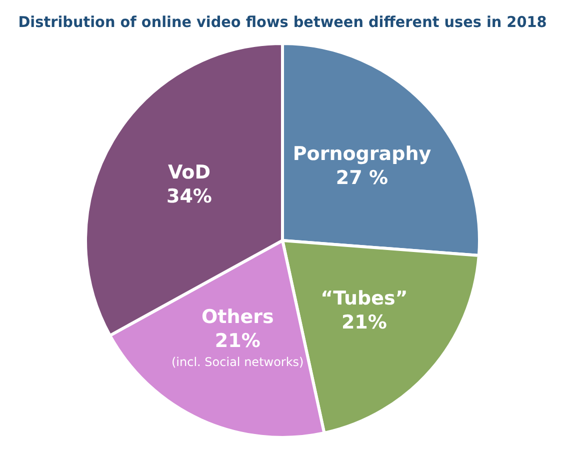  What do you see at coordinates (189, 172) in the screenshot?
I see `slice-label: VoD` at bounding box center [189, 172].